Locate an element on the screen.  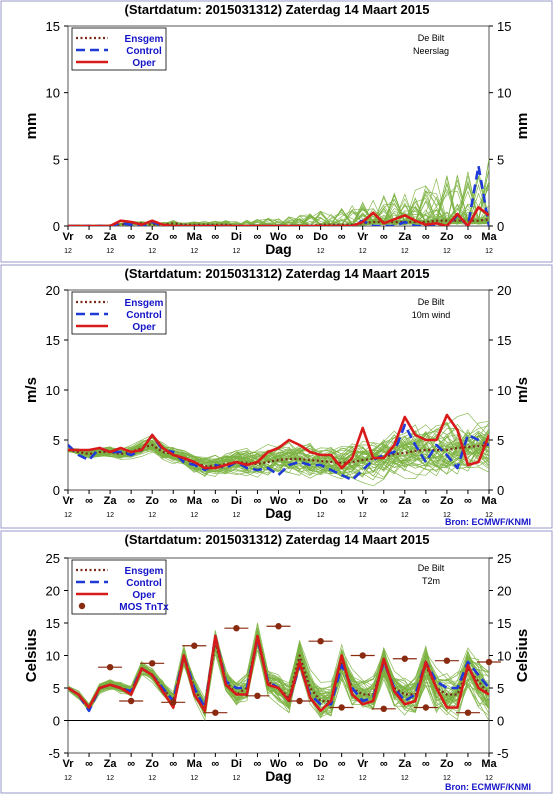
ytick-label-right: 5 is located at coordinates (500, 440).